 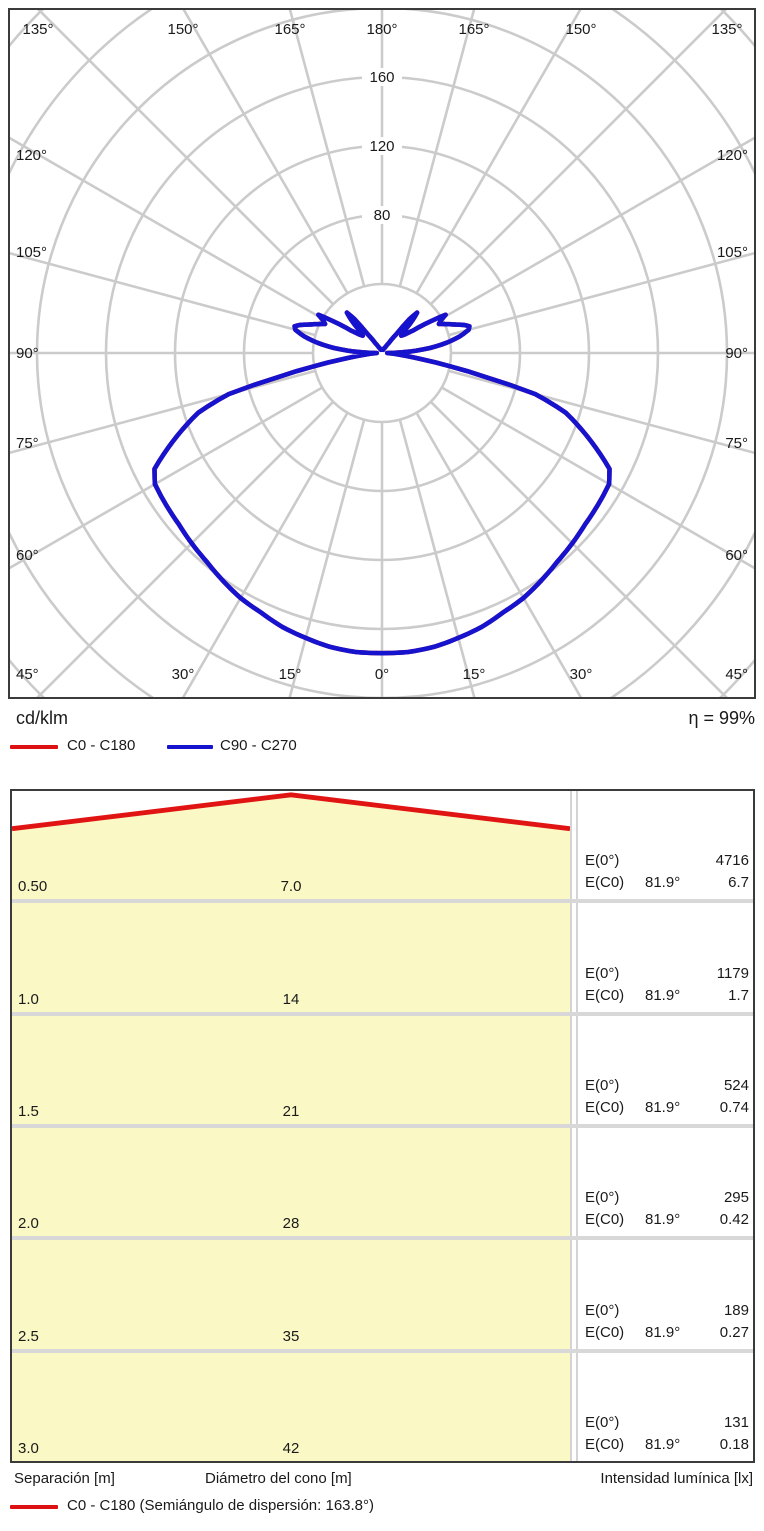 I want to click on efficiency-label: η = 99%, so click(x=721, y=718).